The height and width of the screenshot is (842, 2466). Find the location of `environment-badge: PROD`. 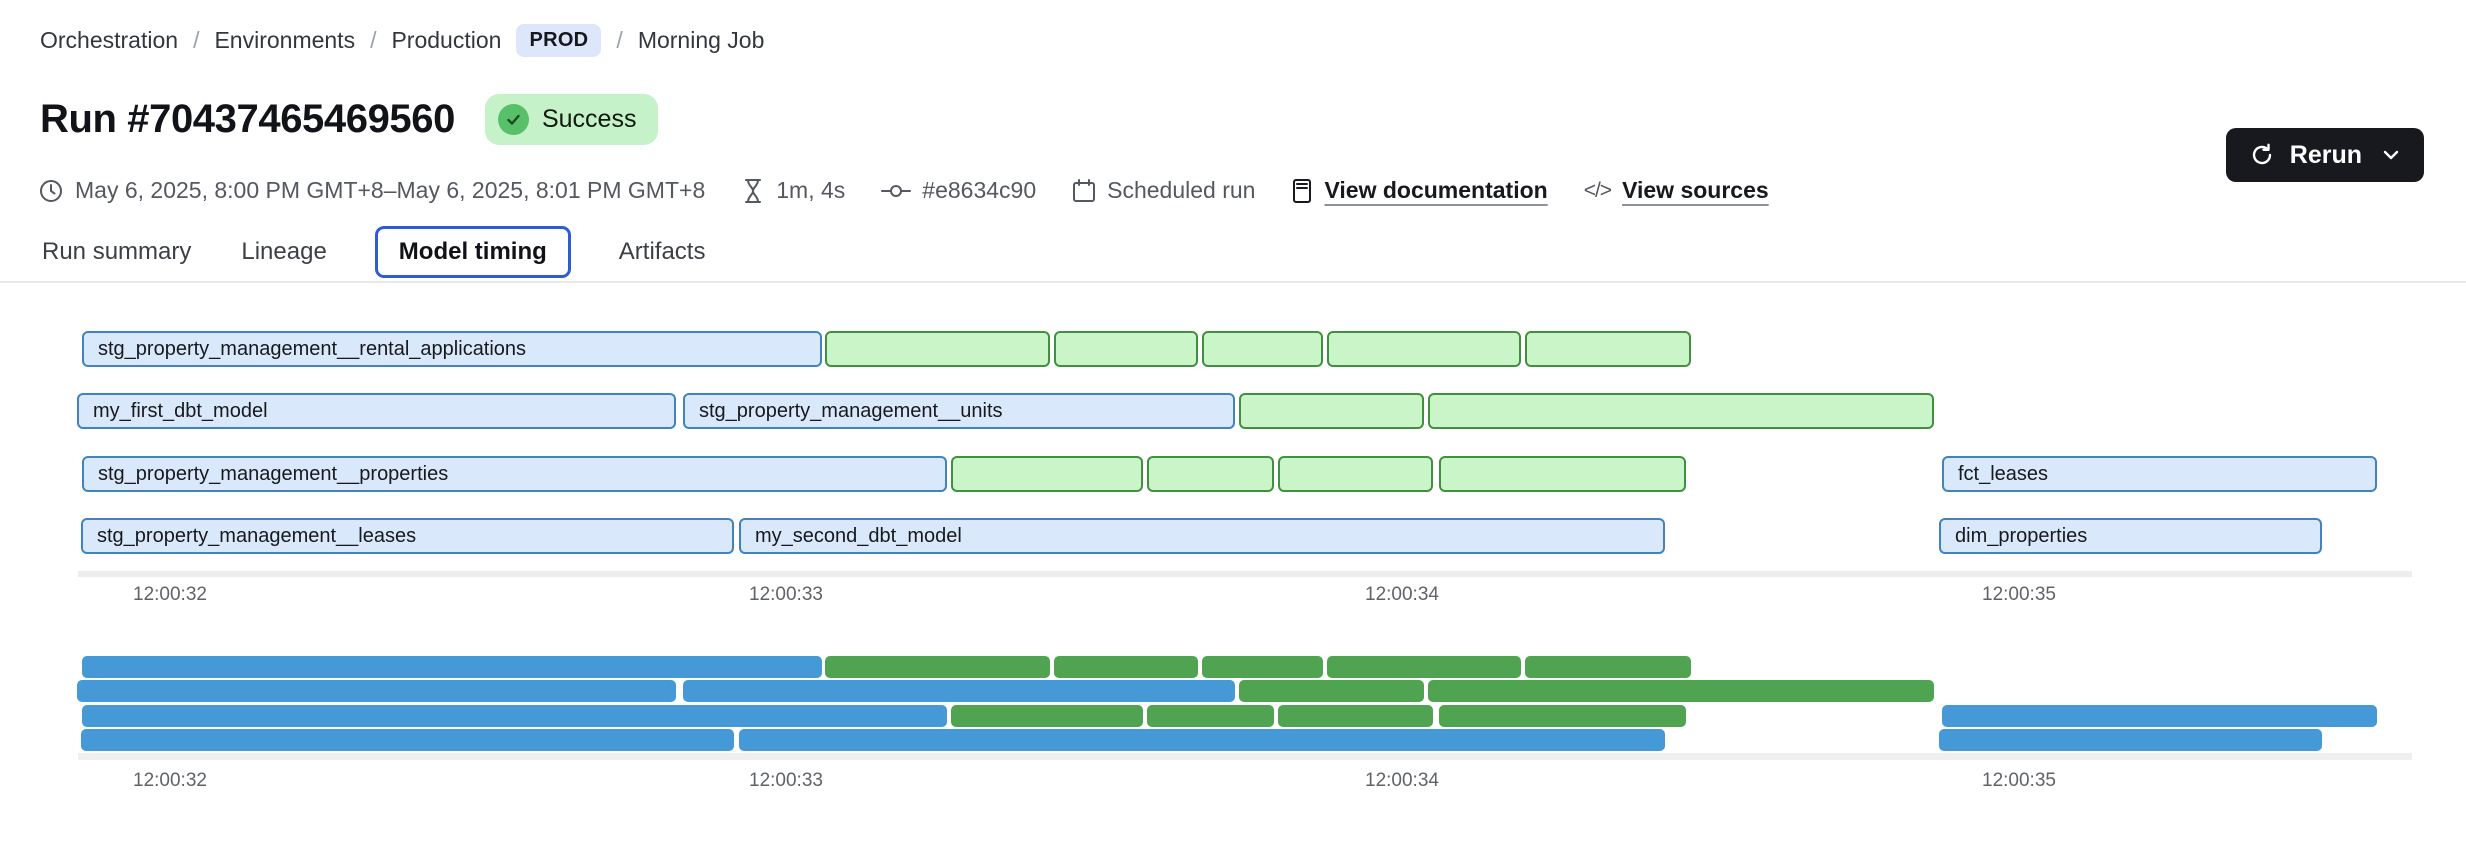

environment-badge: PROD is located at coordinates (559, 40).